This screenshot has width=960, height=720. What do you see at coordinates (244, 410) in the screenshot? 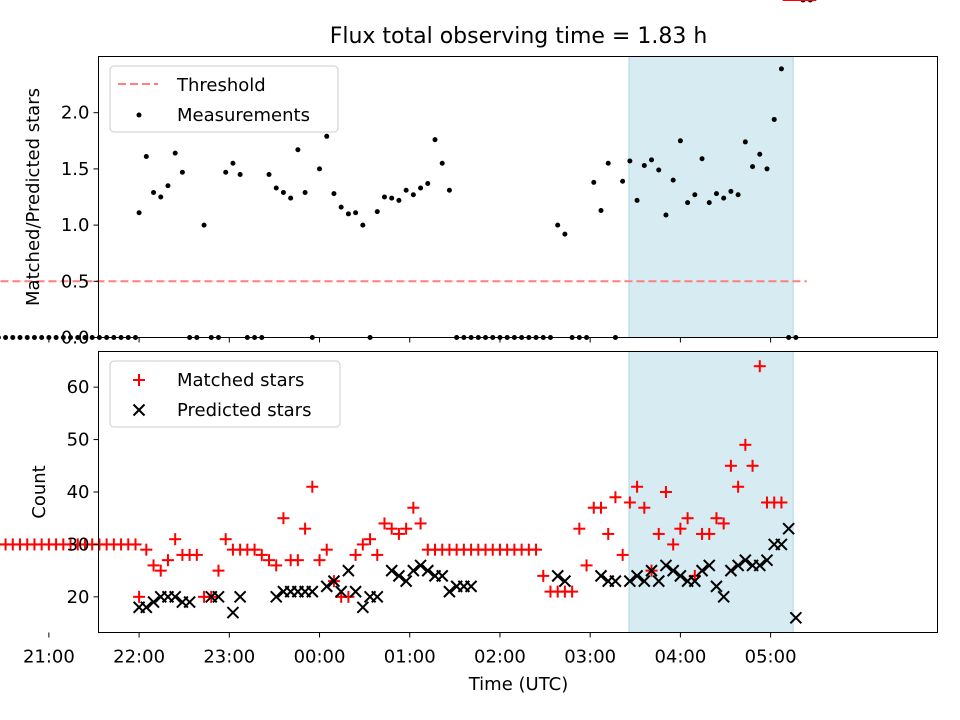
I see `legend-predicted-label: Predicted stars` at bounding box center [244, 410].